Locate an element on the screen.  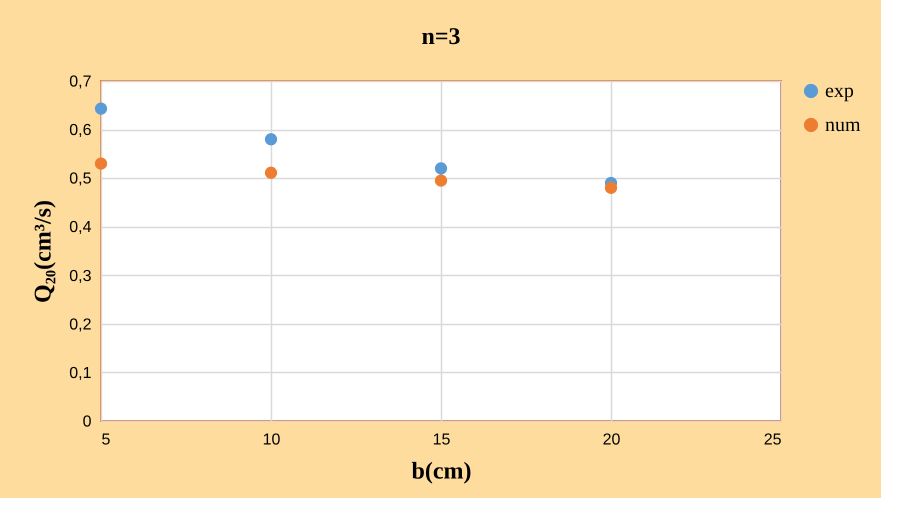
y-tick-label: 0,7 is located at coordinates (80, 82).